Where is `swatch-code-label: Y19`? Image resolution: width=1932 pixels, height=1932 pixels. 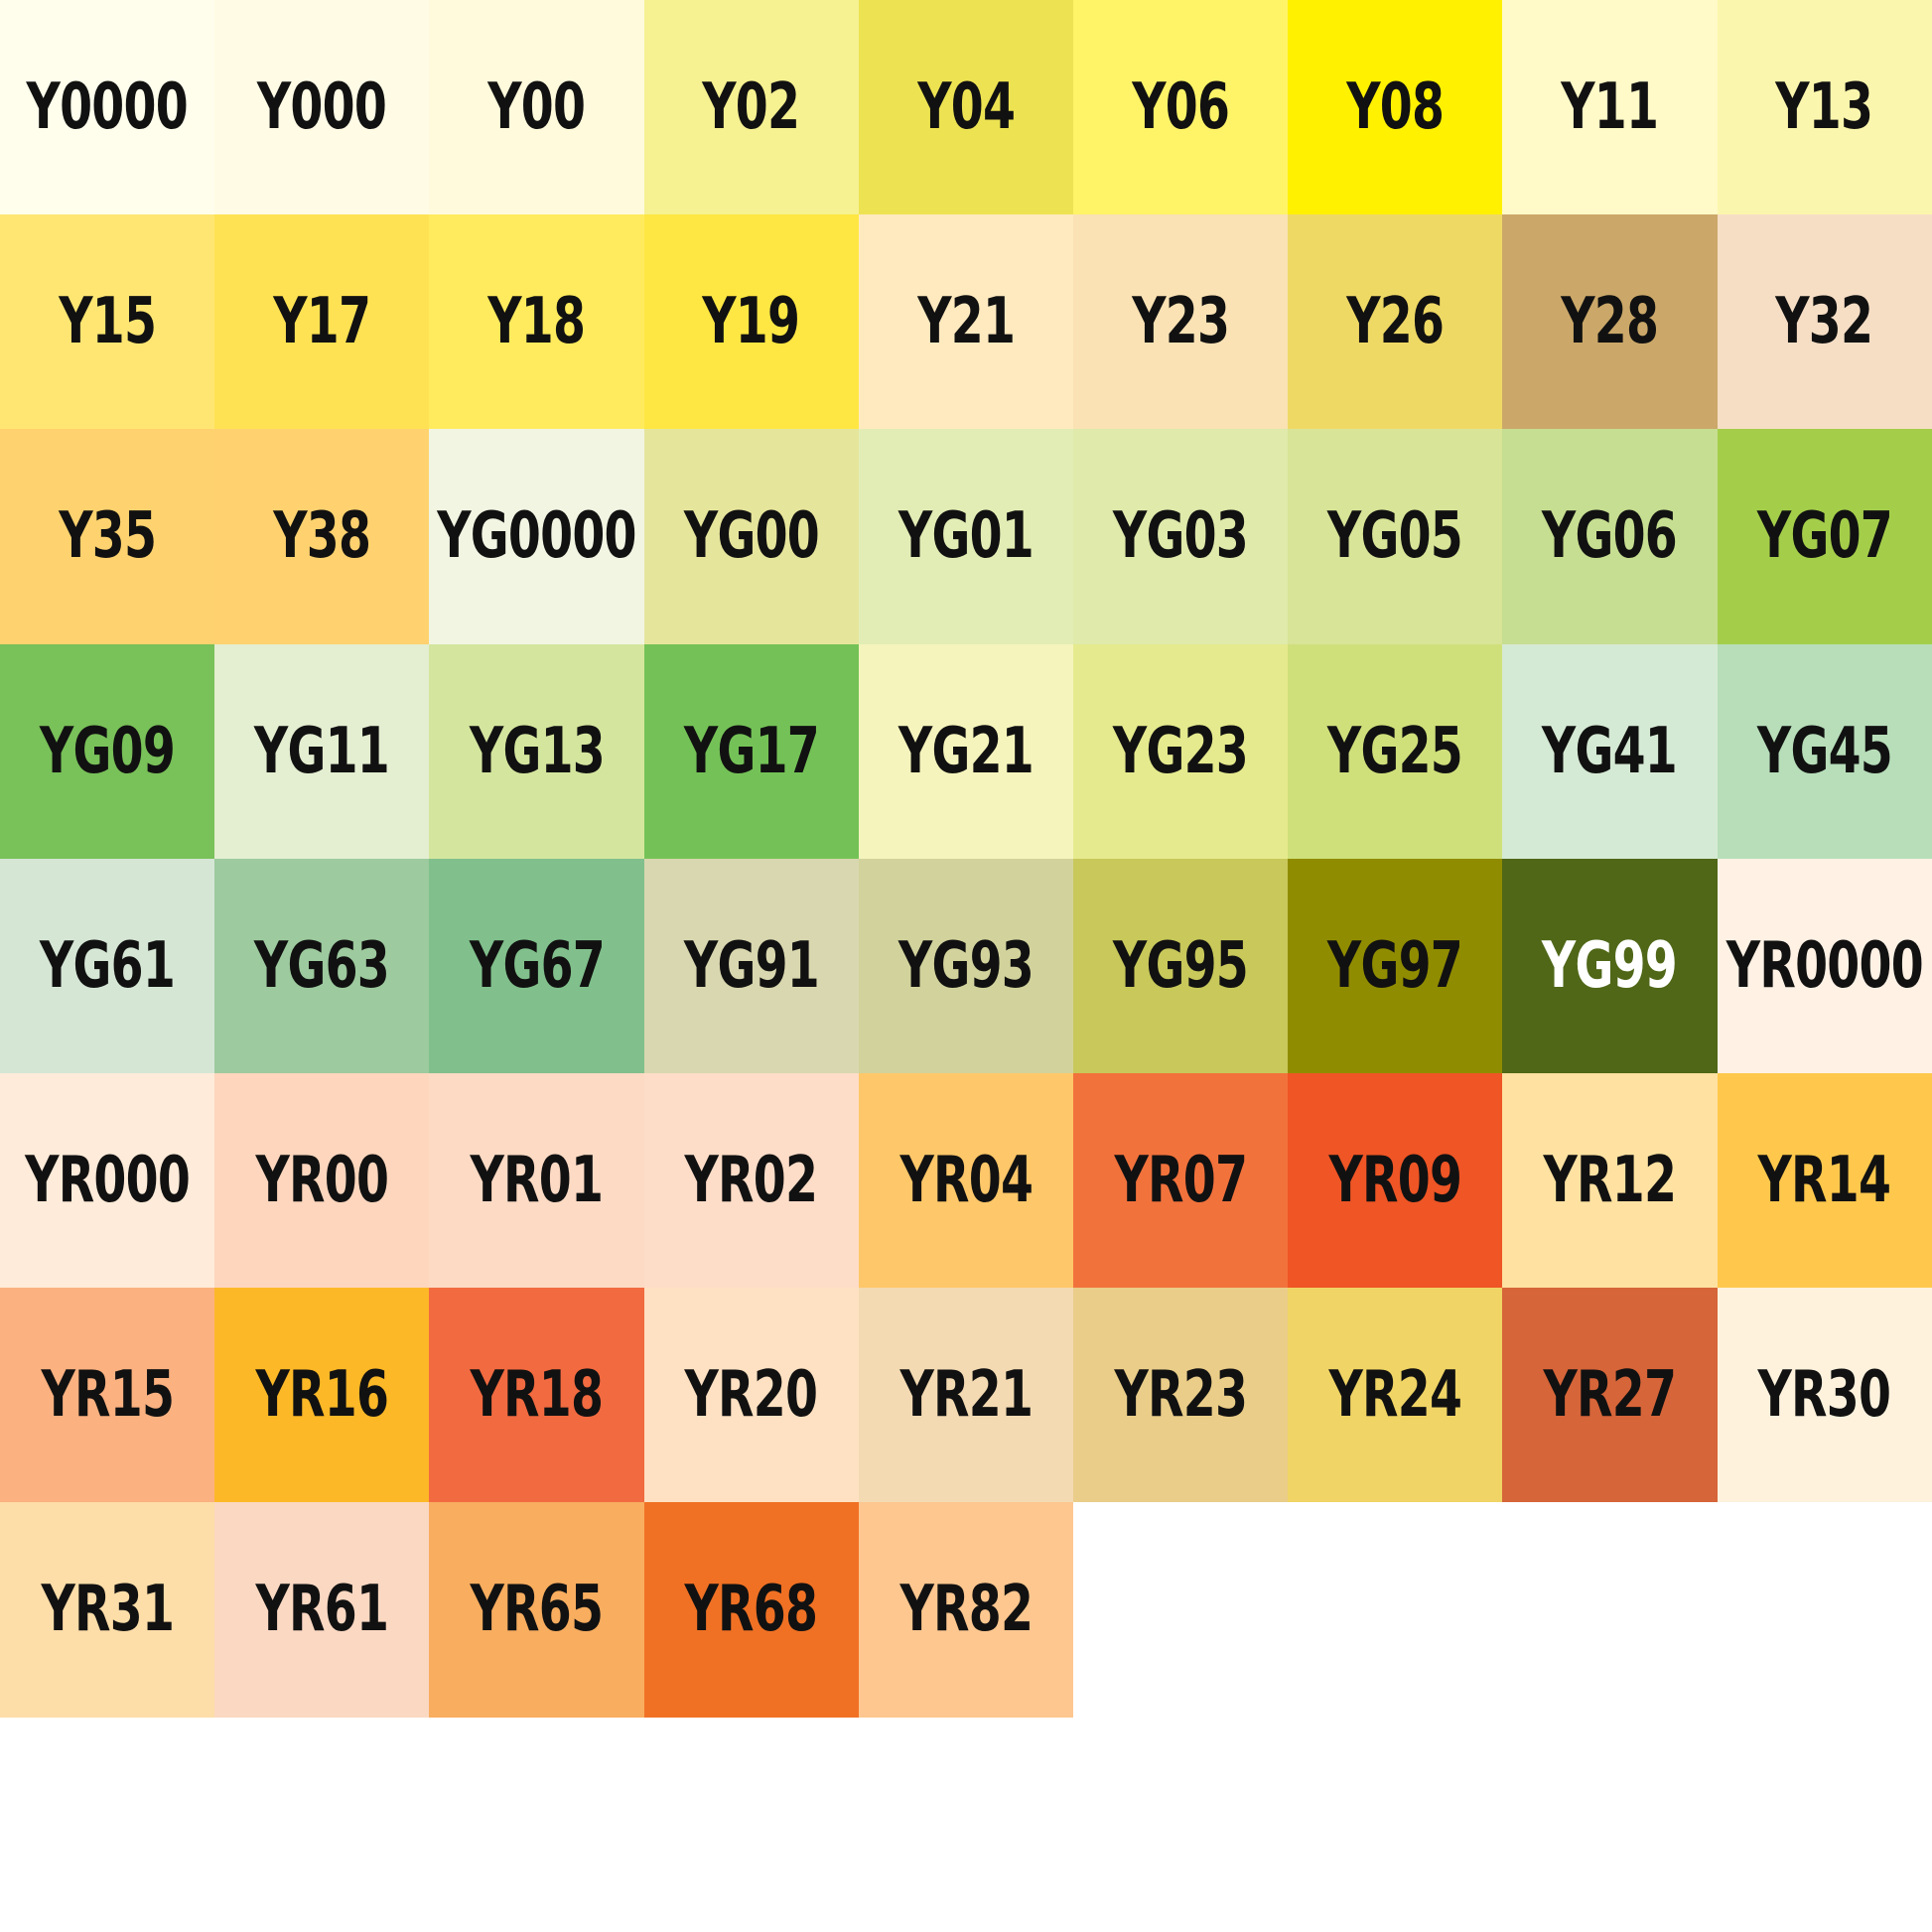 swatch-code-label: Y19 is located at coordinates (752, 322).